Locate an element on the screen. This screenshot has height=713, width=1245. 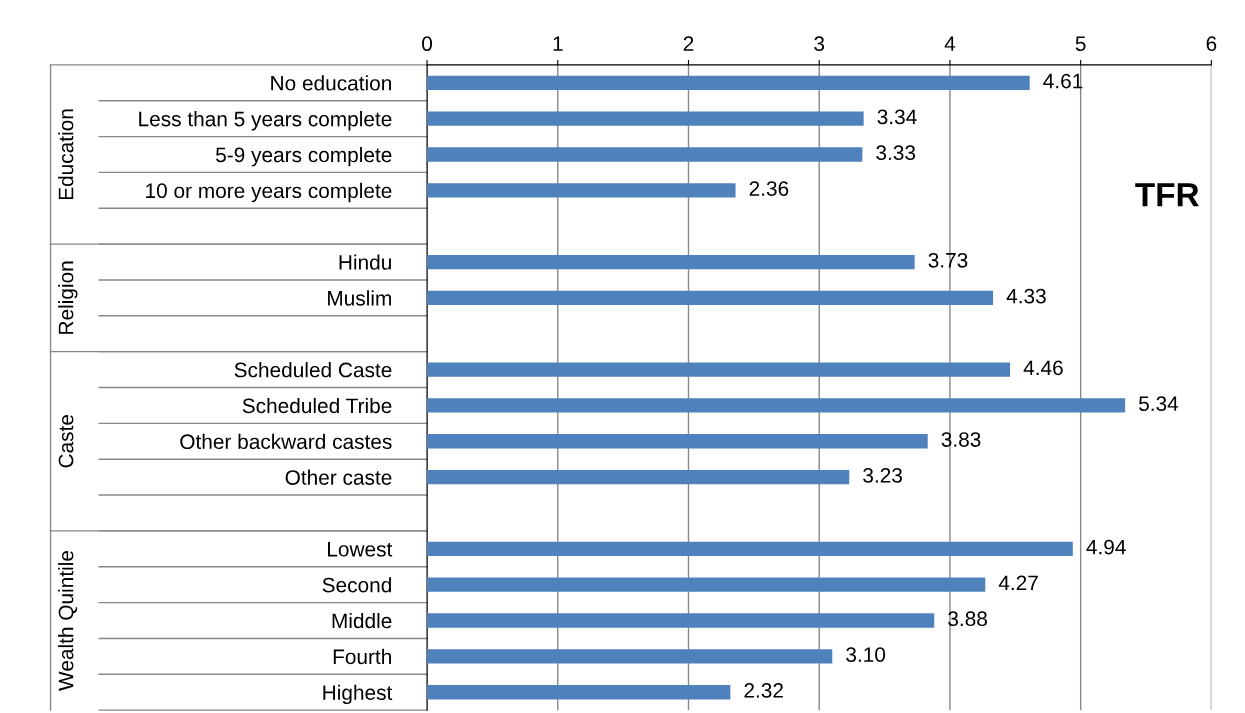
data-label: 5.34 is located at coordinates (1159, 404).